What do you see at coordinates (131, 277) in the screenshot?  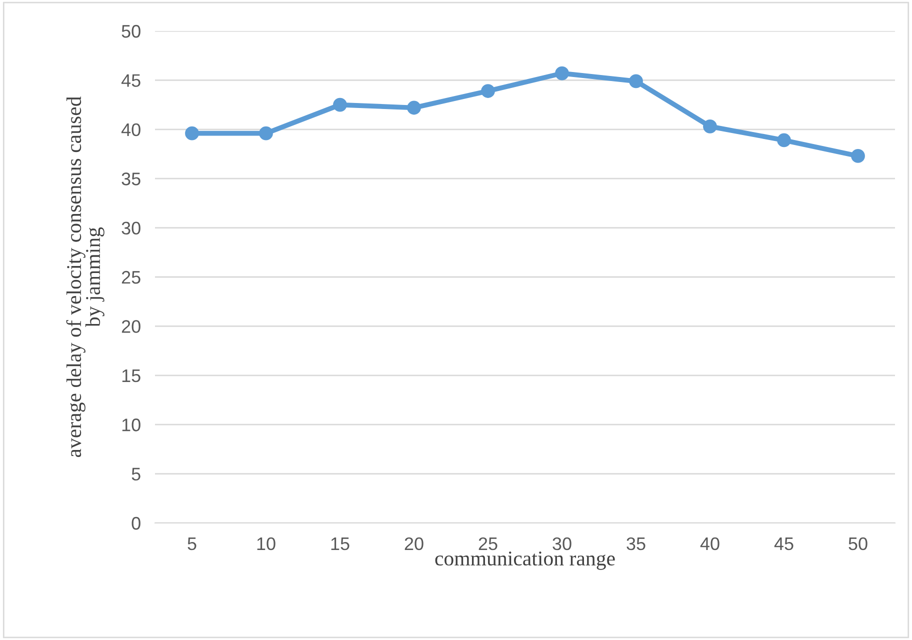 I see `y-tick-label: 25` at bounding box center [131, 277].